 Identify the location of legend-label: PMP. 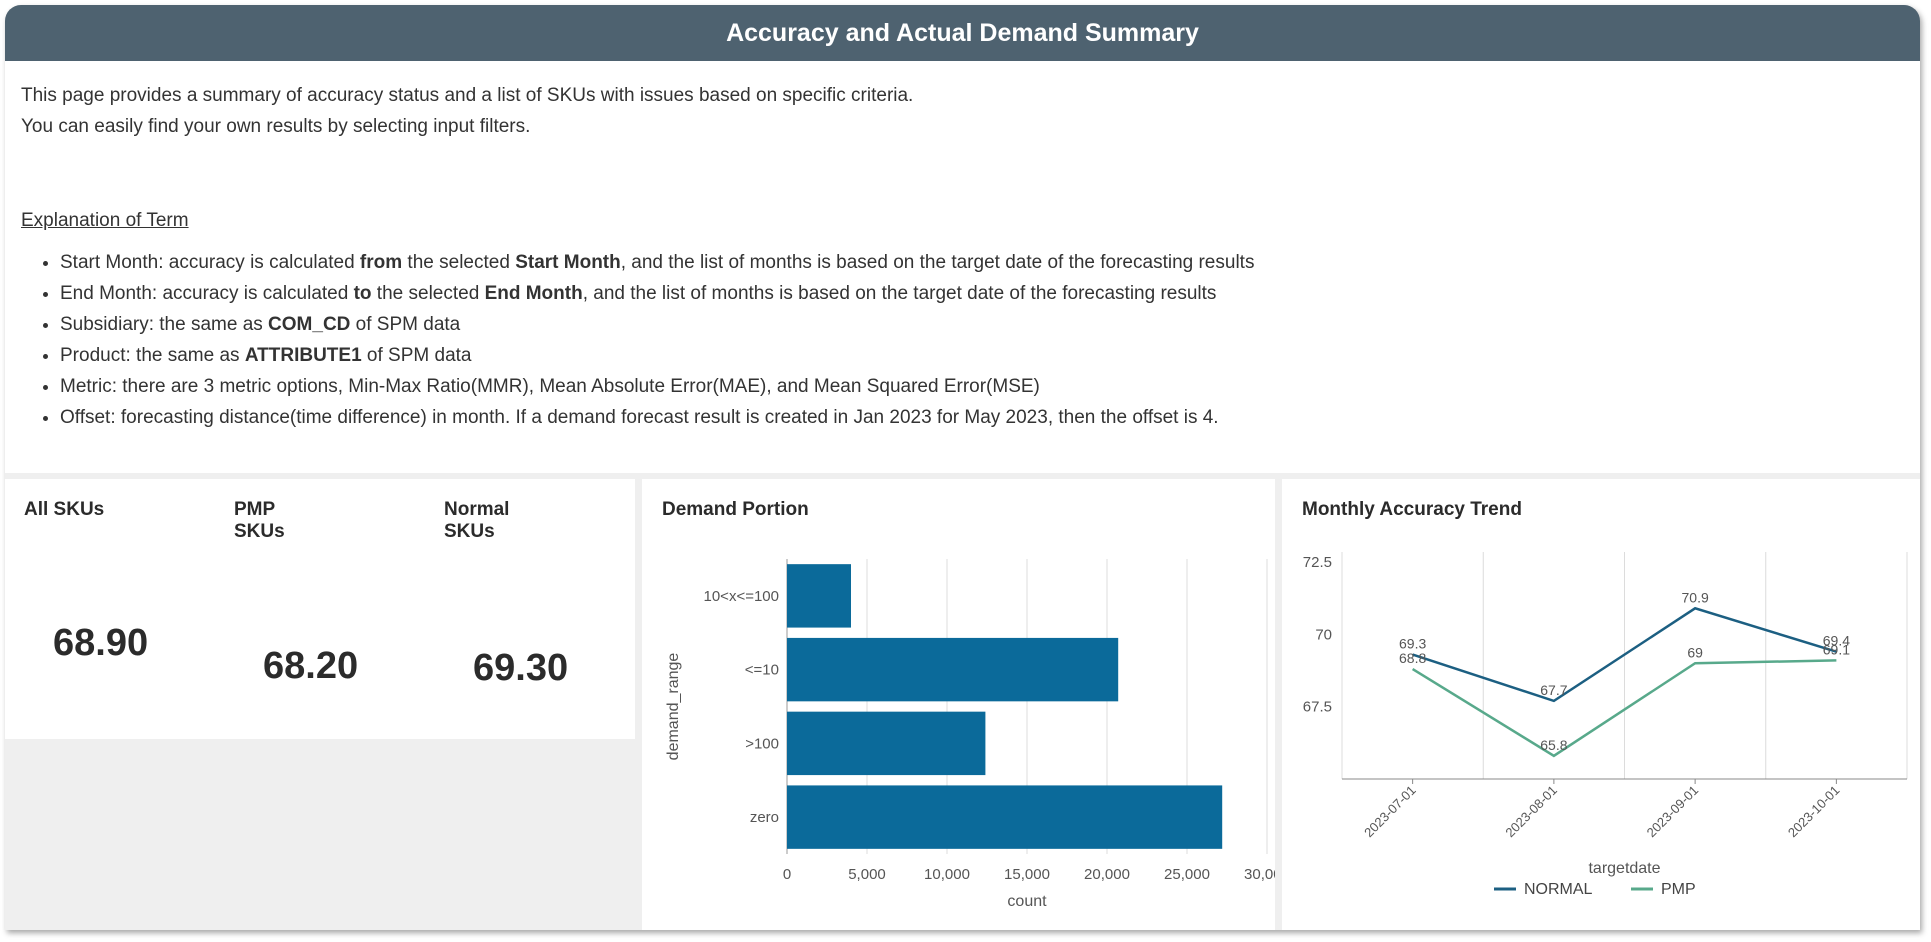
(1678, 889).